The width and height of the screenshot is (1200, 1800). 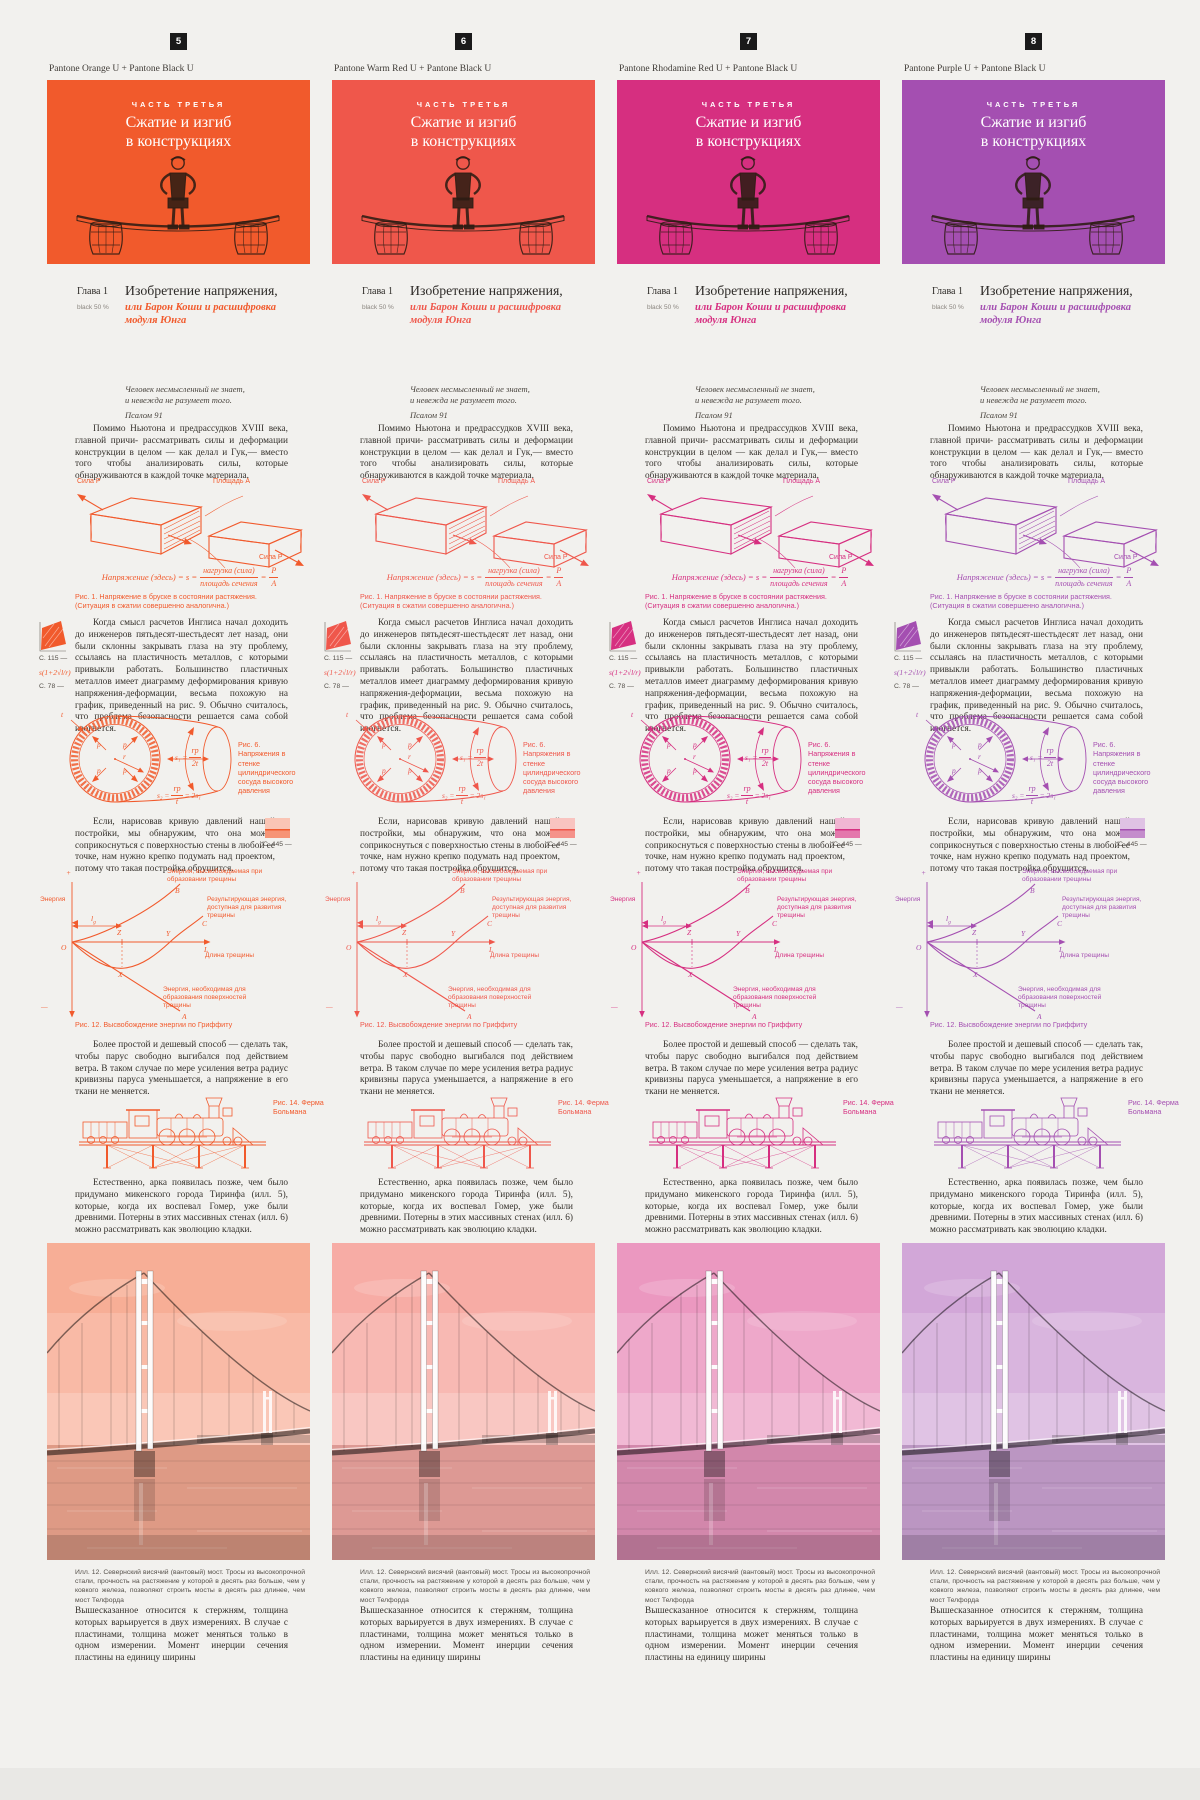 What do you see at coordinates (1033, 41) in the screenshot?
I see `page-number-badge: 8` at bounding box center [1033, 41].